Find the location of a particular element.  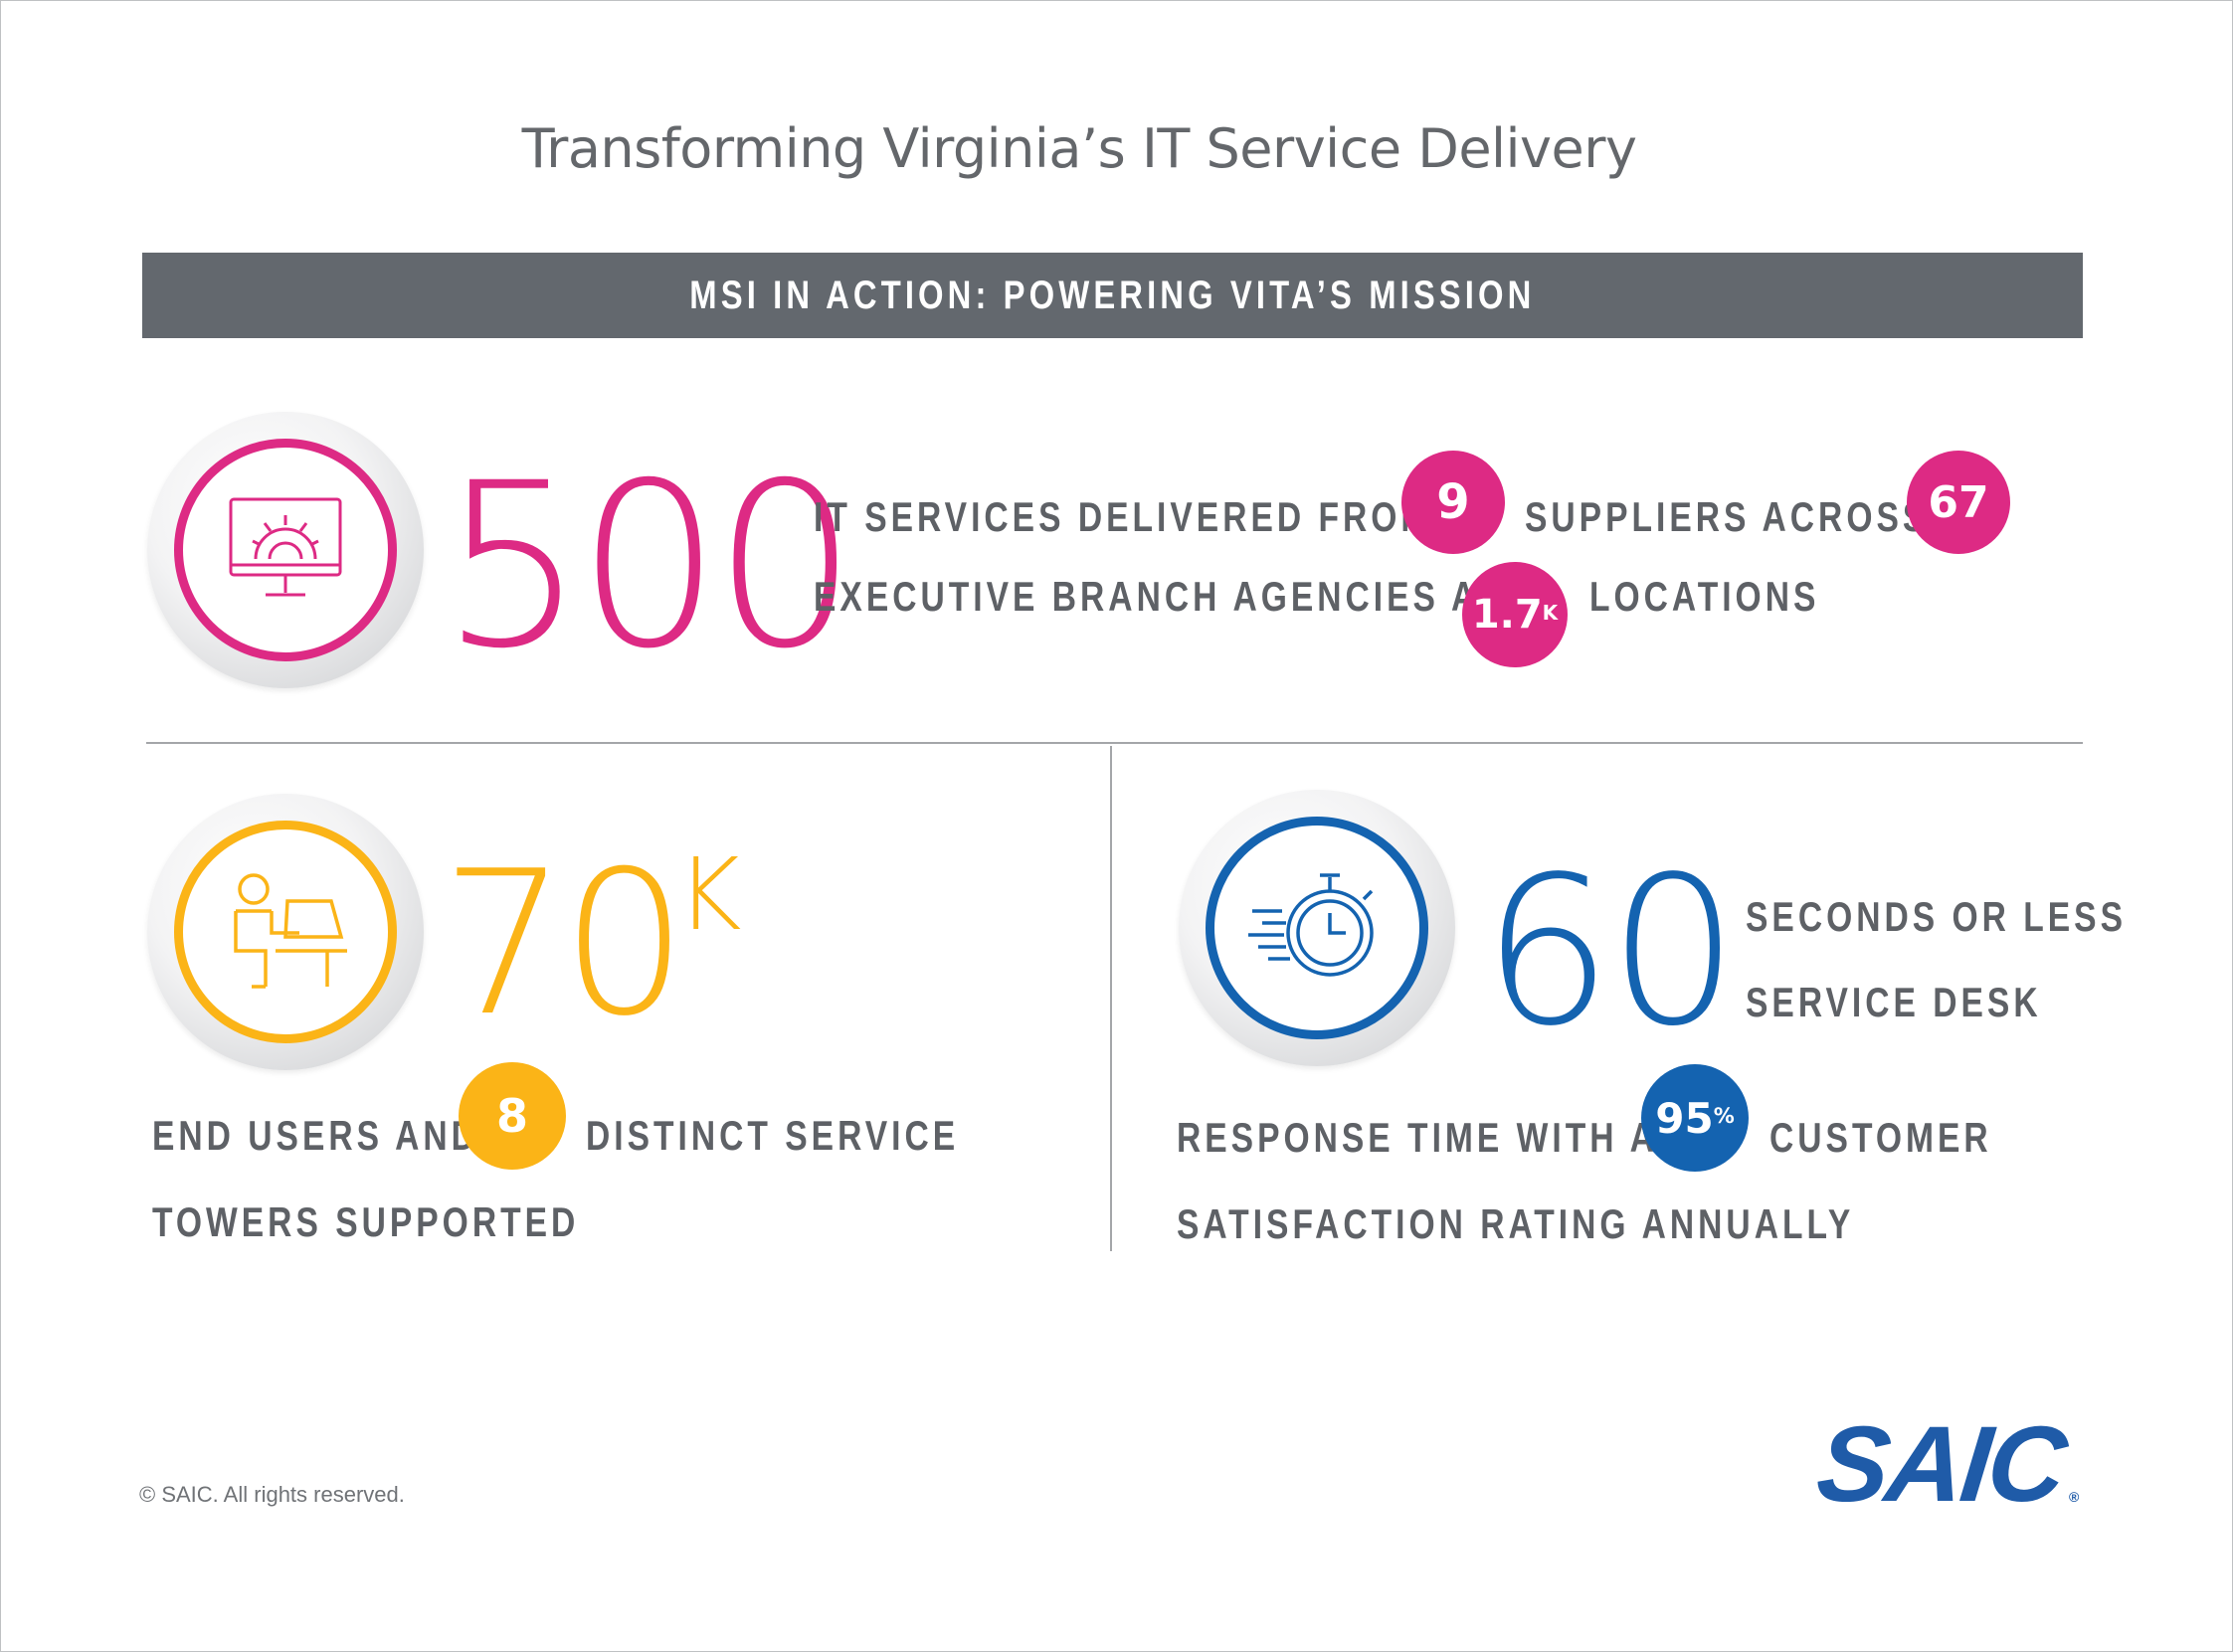

stat3-line2: SERVICE DESK is located at coordinates (1894, 1002).